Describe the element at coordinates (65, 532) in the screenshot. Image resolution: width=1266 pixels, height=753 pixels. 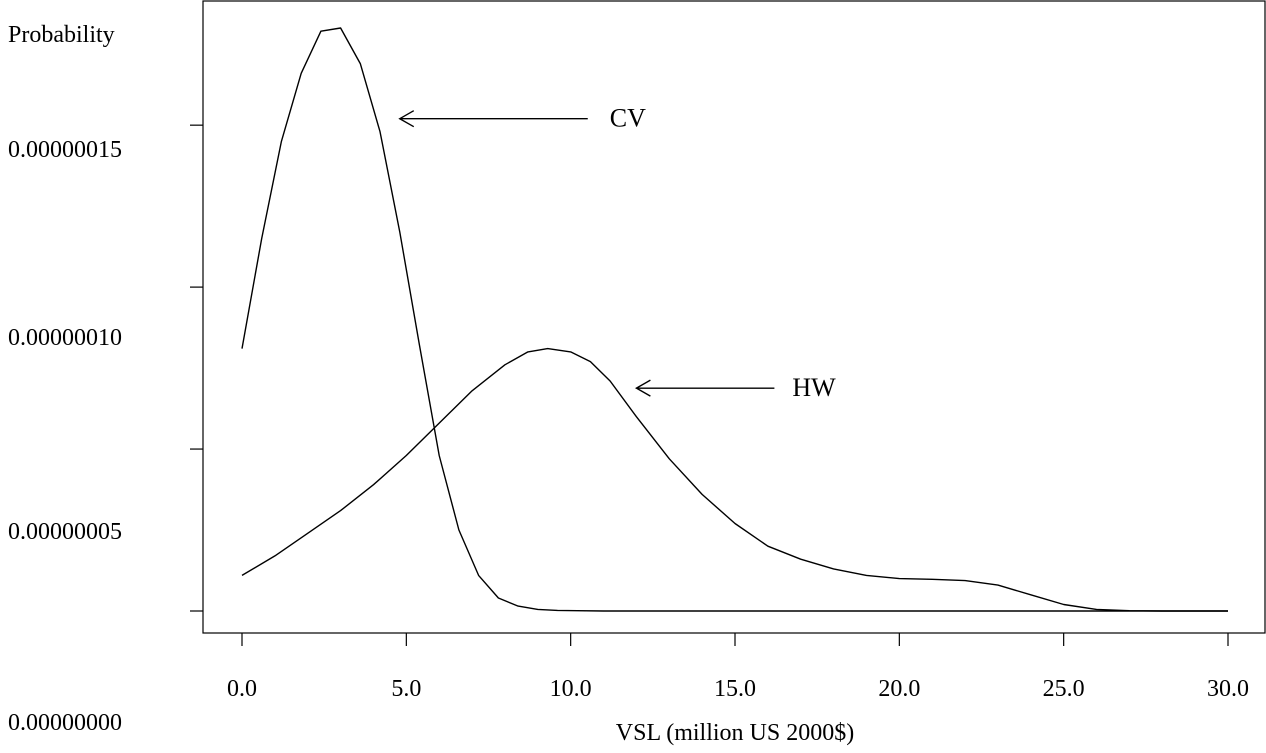
I see `y-tick-label: 0.00000005` at that location.